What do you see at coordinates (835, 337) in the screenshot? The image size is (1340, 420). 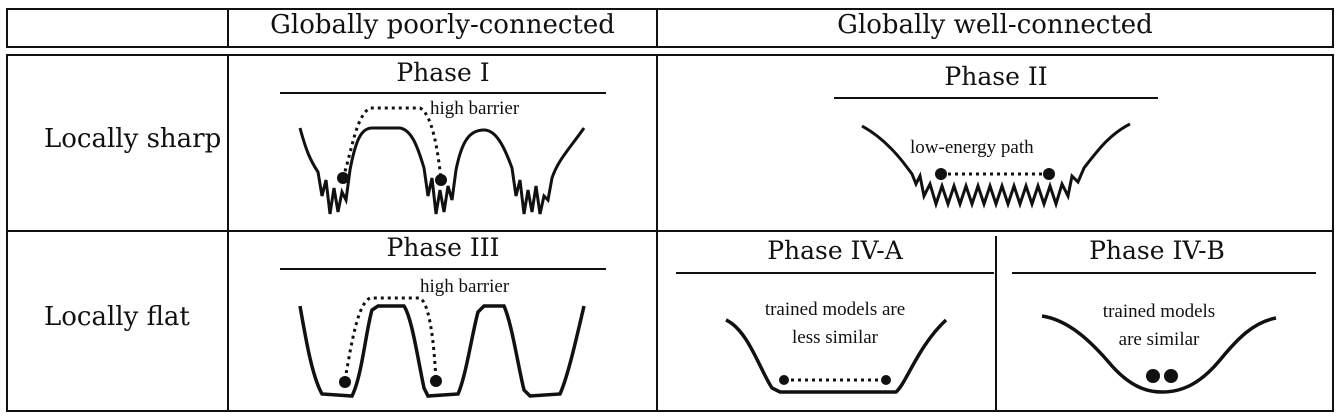 I see `phase-4a-note-line2: less similar` at bounding box center [835, 337].